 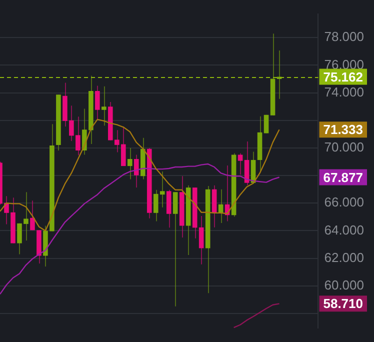 What do you see at coordinates (343, 177) in the screenshot?
I see `text: 67.877` at bounding box center [343, 177].